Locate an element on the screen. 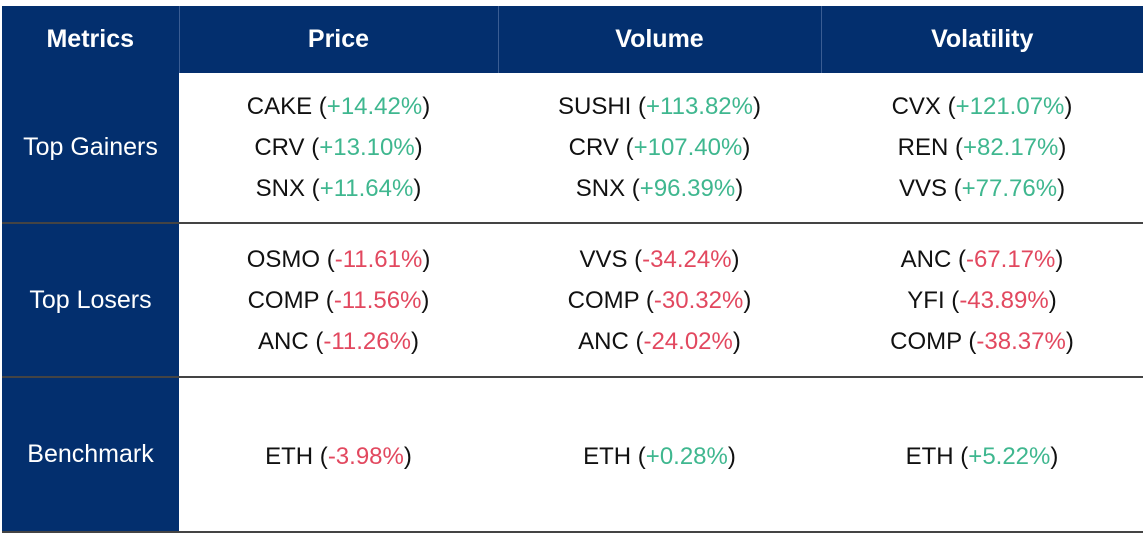 The image size is (1146, 538). cell-benchmark-volatility: ETH (+5.22%) is located at coordinates (982, 455).